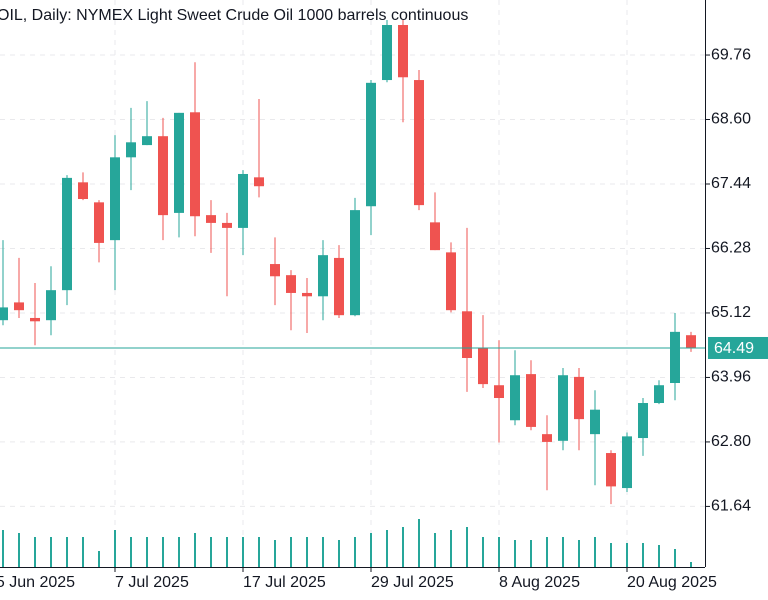 The image size is (768, 600). What do you see at coordinates (731, 377) in the screenshot?
I see `y-tick-label: 63.96` at bounding box center [731, 377].